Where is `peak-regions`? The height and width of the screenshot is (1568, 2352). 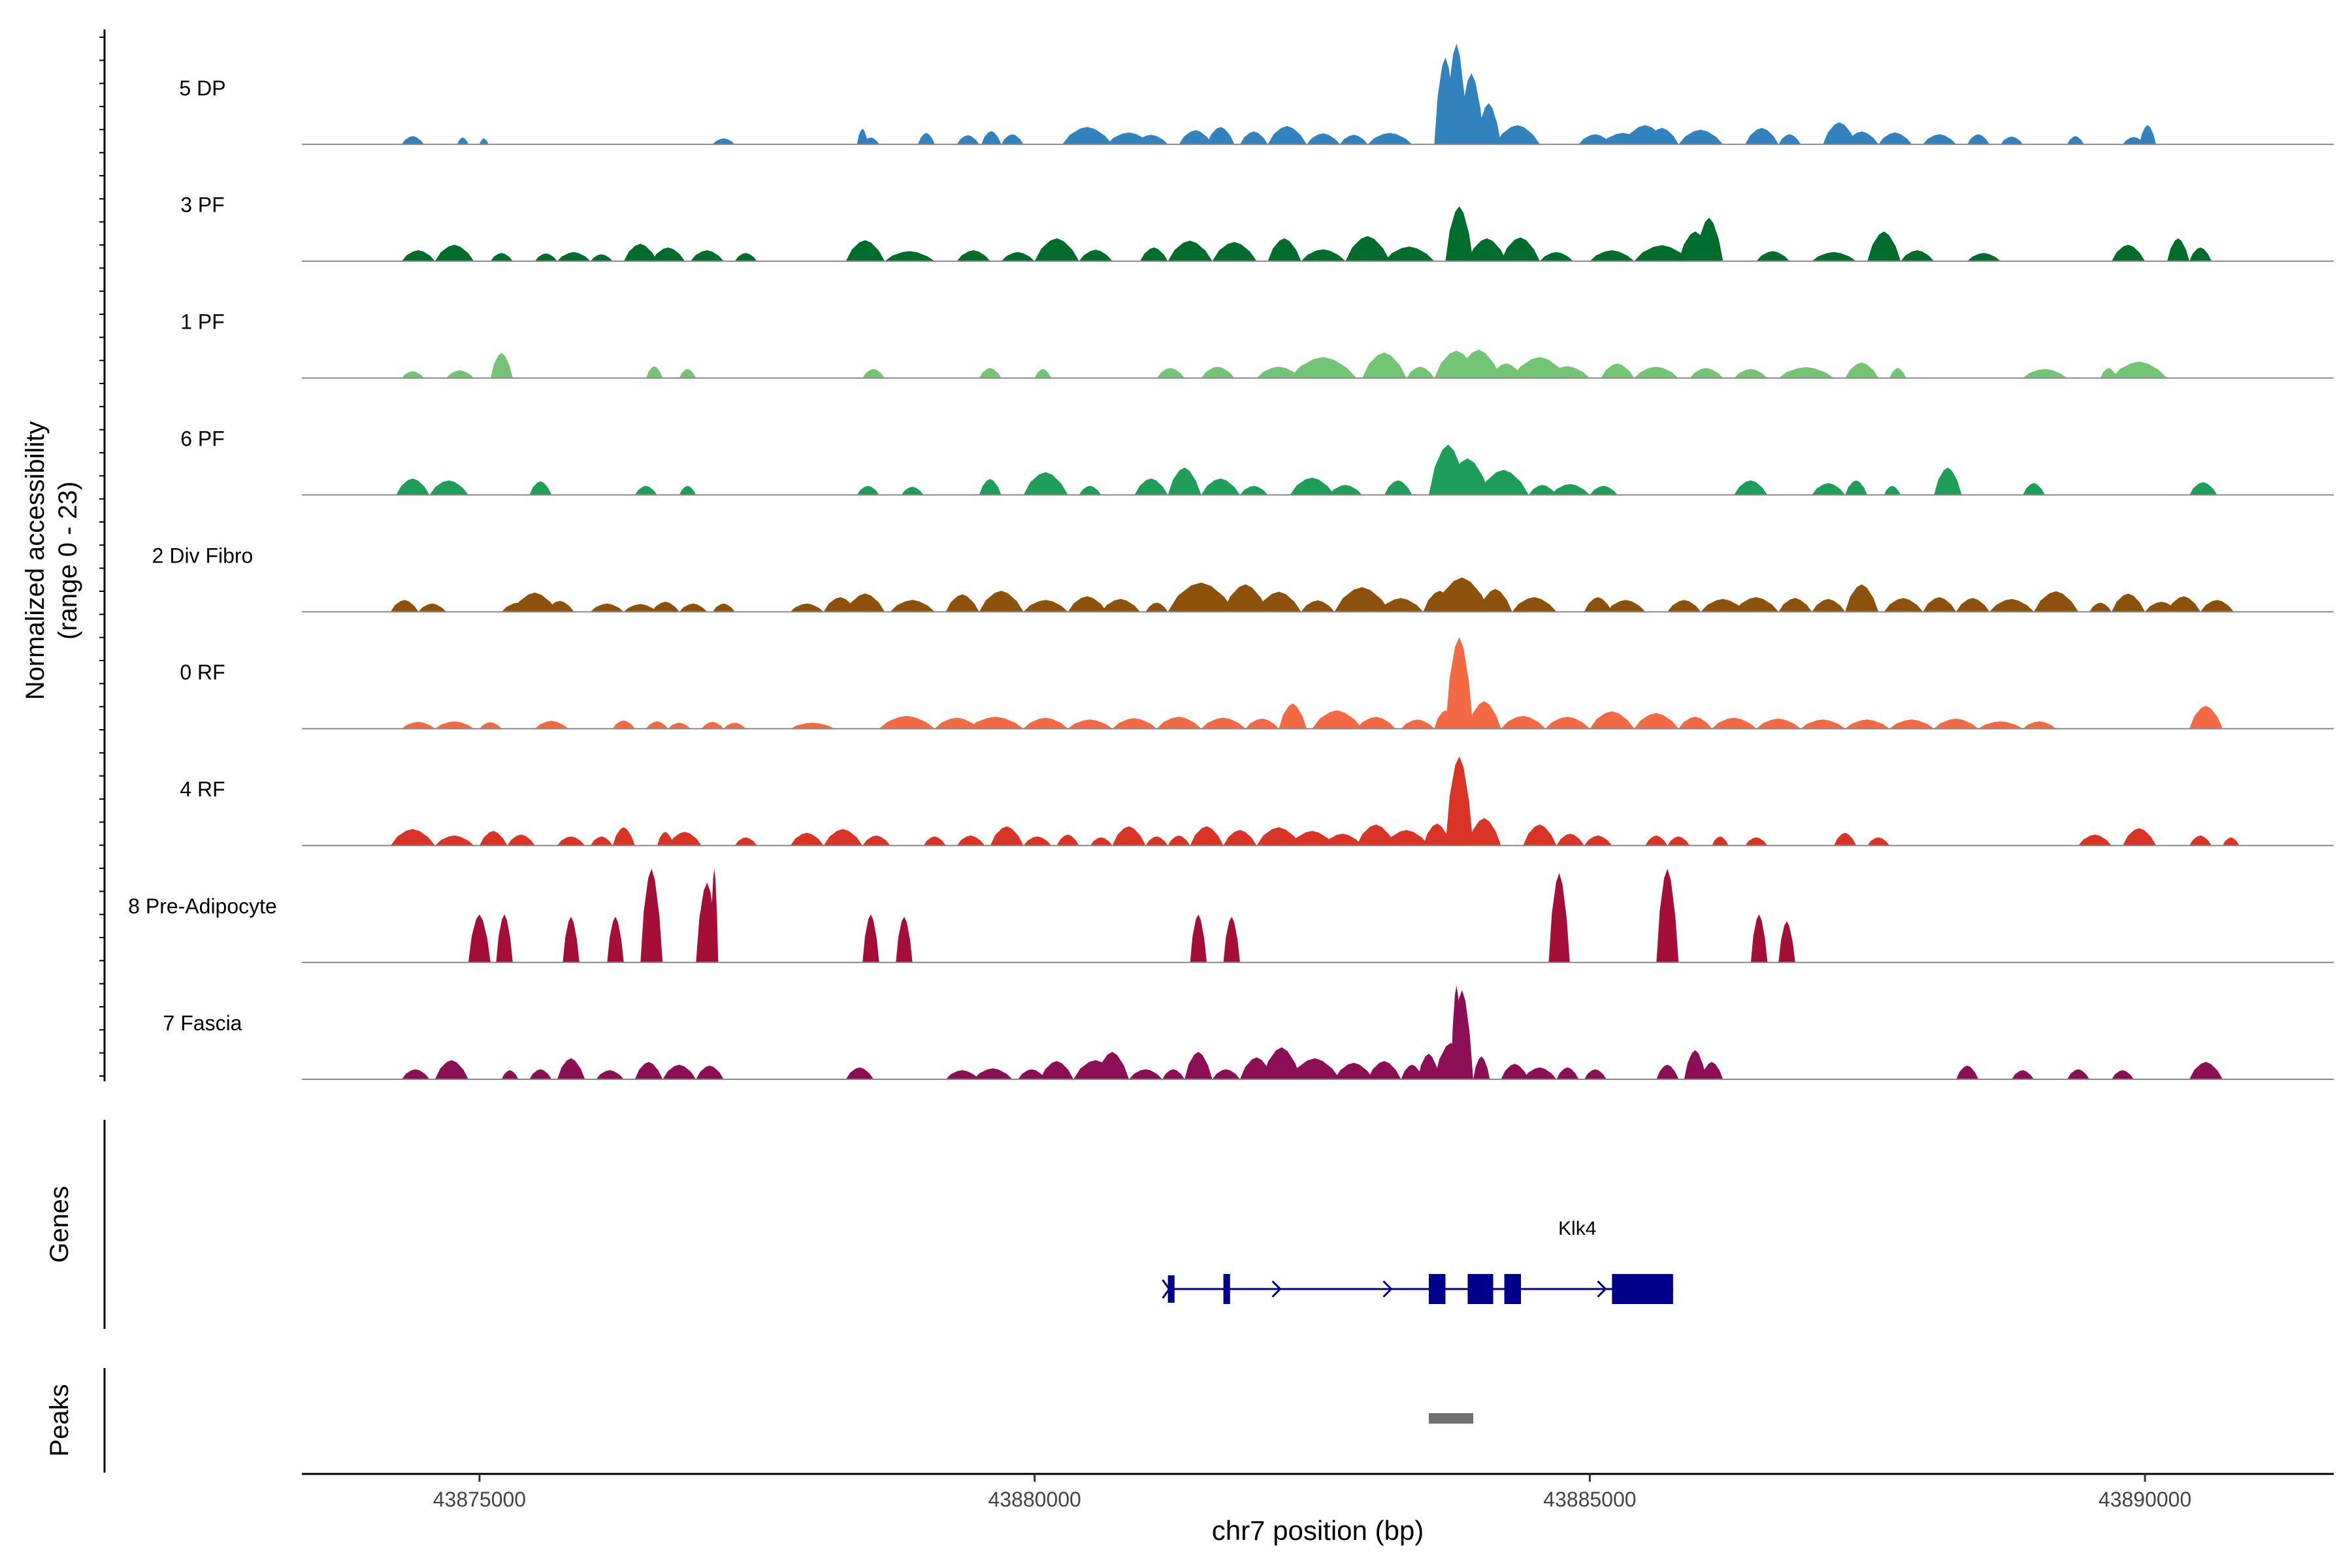
peak-regions is located at coordinates (1450, 1418).